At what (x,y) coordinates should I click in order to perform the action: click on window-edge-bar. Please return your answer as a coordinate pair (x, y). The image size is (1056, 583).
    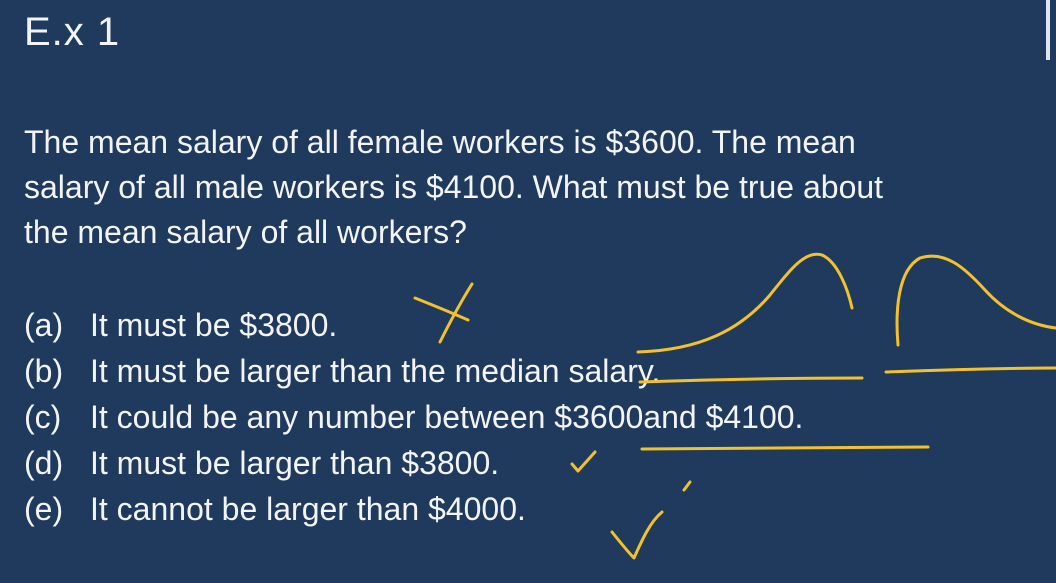
    Looking at the image, I should click on (1048, 30).